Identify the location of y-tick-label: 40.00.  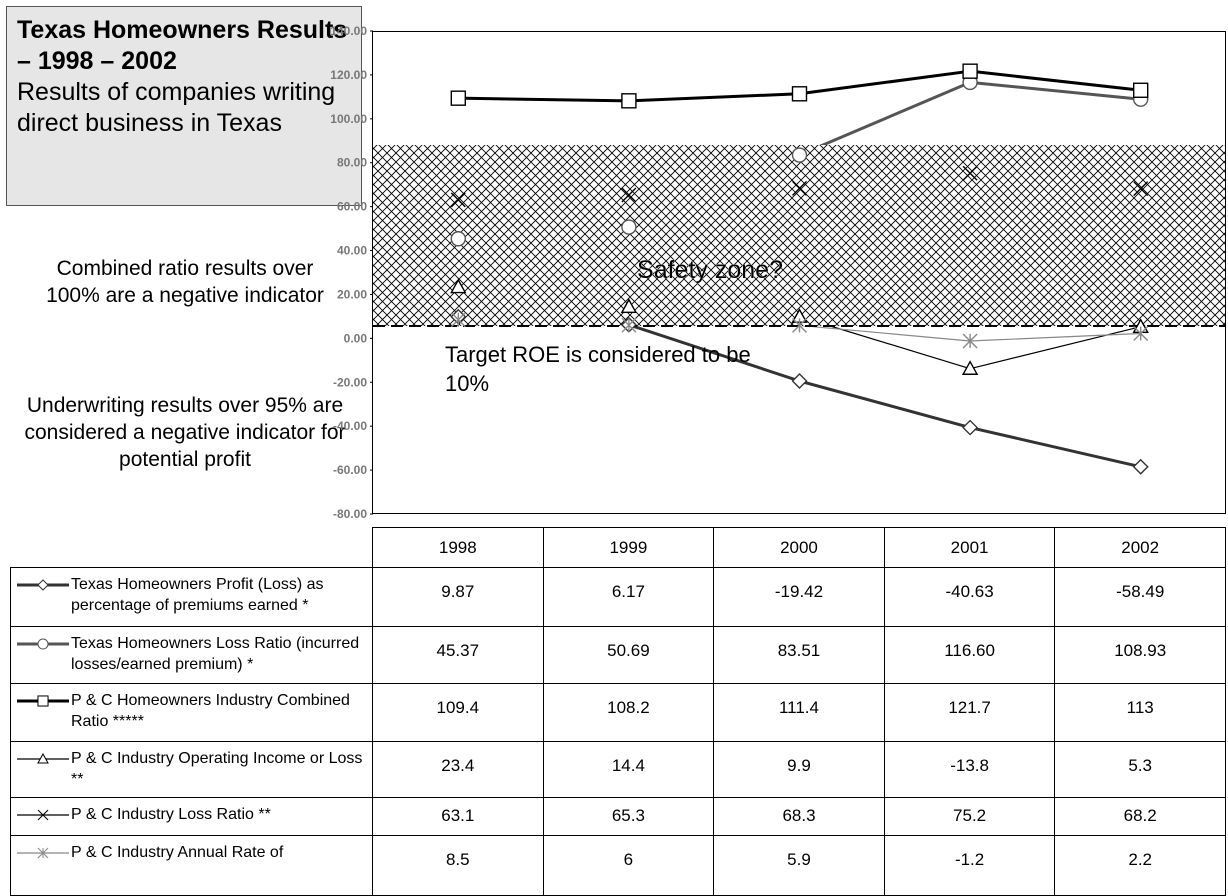
(352, 251).